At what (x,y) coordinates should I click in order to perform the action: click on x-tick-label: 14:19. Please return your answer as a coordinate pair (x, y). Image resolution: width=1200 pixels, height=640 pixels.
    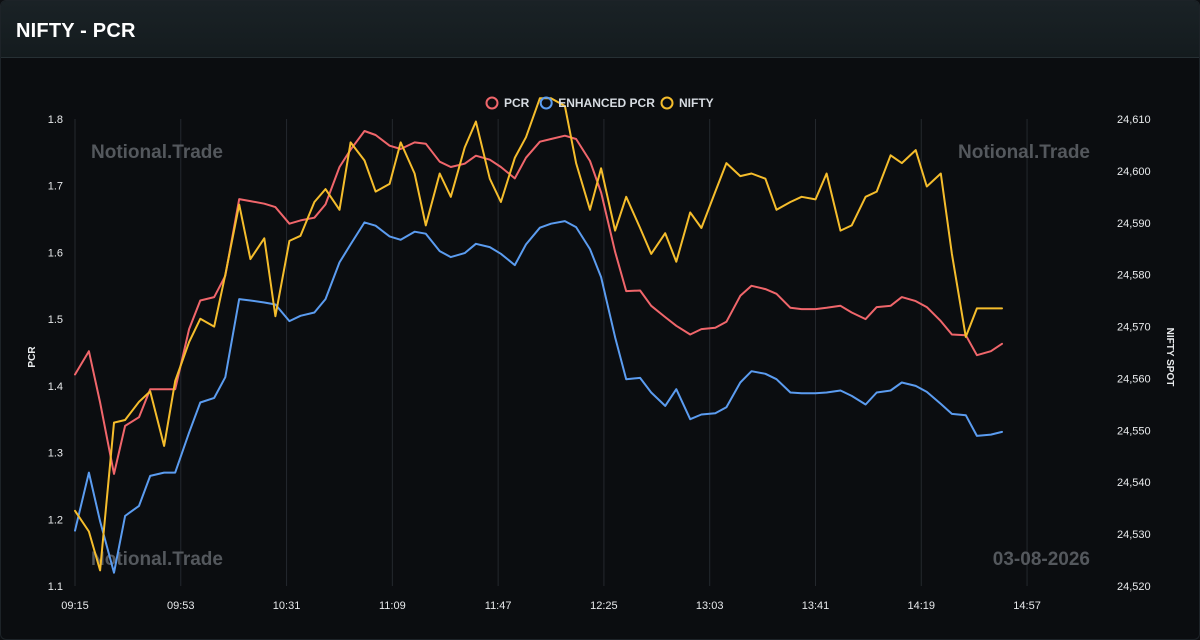
    Looking at the image, I should click on (922, 606).